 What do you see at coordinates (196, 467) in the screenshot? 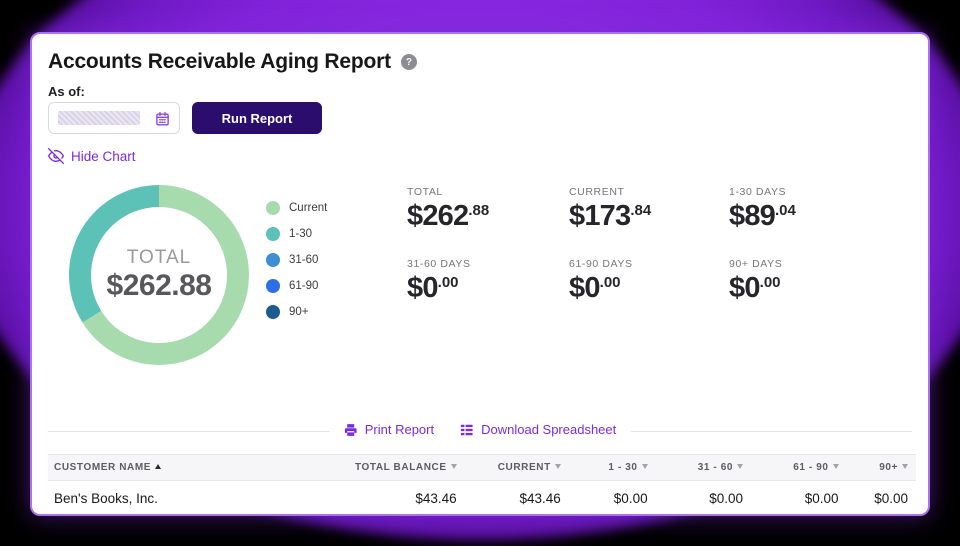
I see `column-header-customer-name: CUSTOMER NAME` at bounding box center [196, 467].